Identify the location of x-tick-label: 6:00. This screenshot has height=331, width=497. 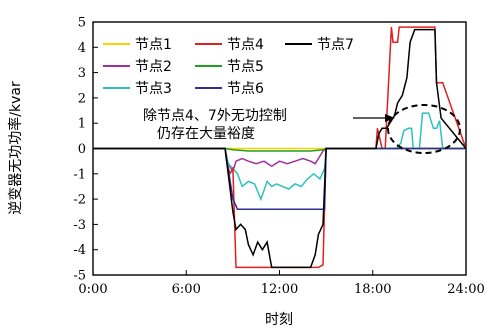
(186, 289).